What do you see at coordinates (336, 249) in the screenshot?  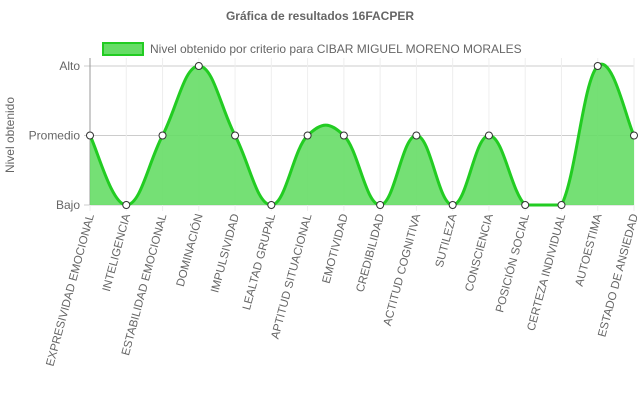 I see `x-tick-label: EMOTIVIDAD` at bounding box center [336, 249].